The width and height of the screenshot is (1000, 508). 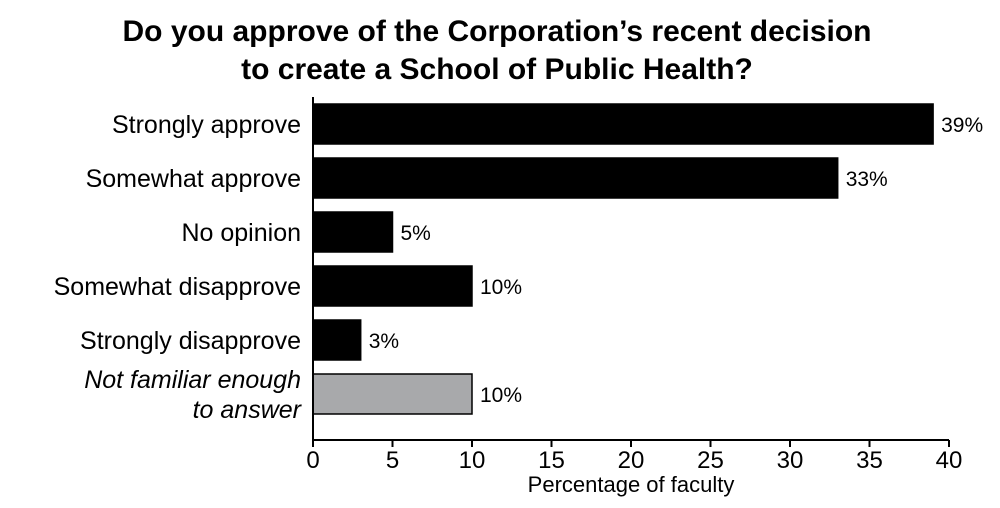 What do you see at coordinates (962, 125) in the screenshot?
I see `bar-value-label: 39%` at bounding box center [962, 125].